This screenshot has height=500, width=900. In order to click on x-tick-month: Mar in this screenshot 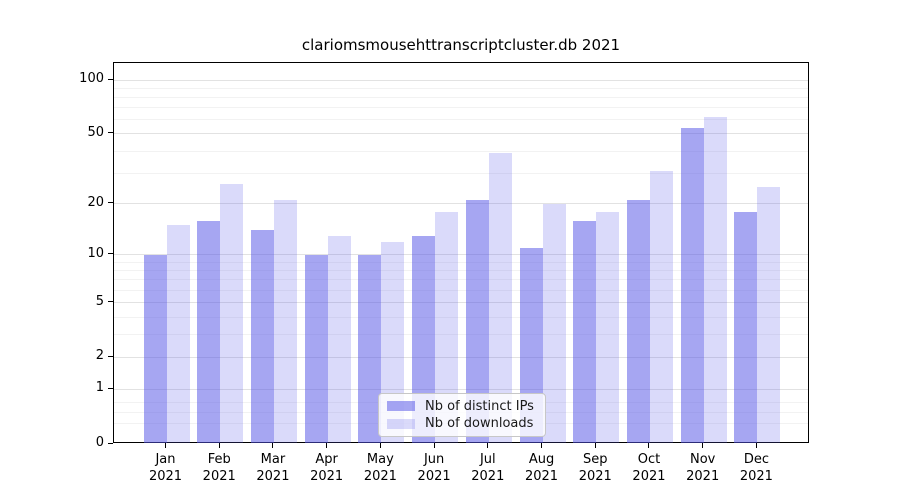, I will do `click(273, 459)`.